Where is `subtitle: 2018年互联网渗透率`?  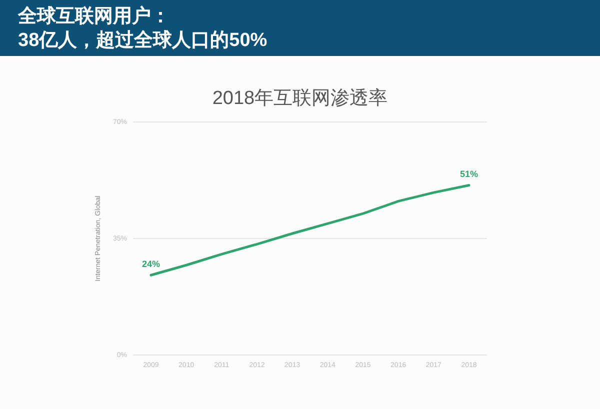 subtitle: 2018年互联网渗透率 is located at coordinates (300, 98).